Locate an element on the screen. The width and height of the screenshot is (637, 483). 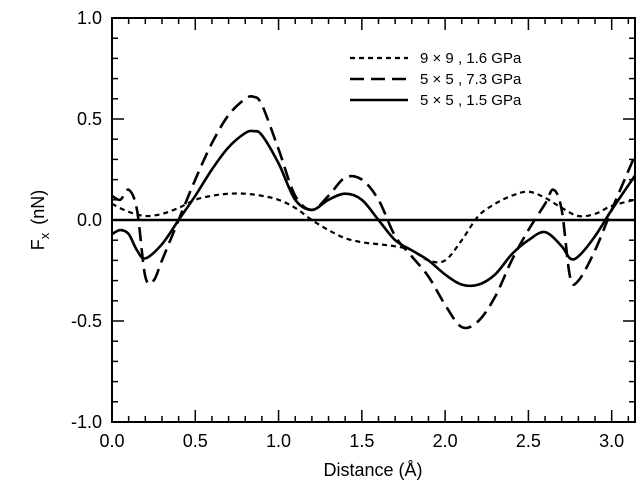
x-tick-labels: 0.0 0.5 1.0 1.5 2.0 2.5 3.0 is located at coordinates (361, 441).